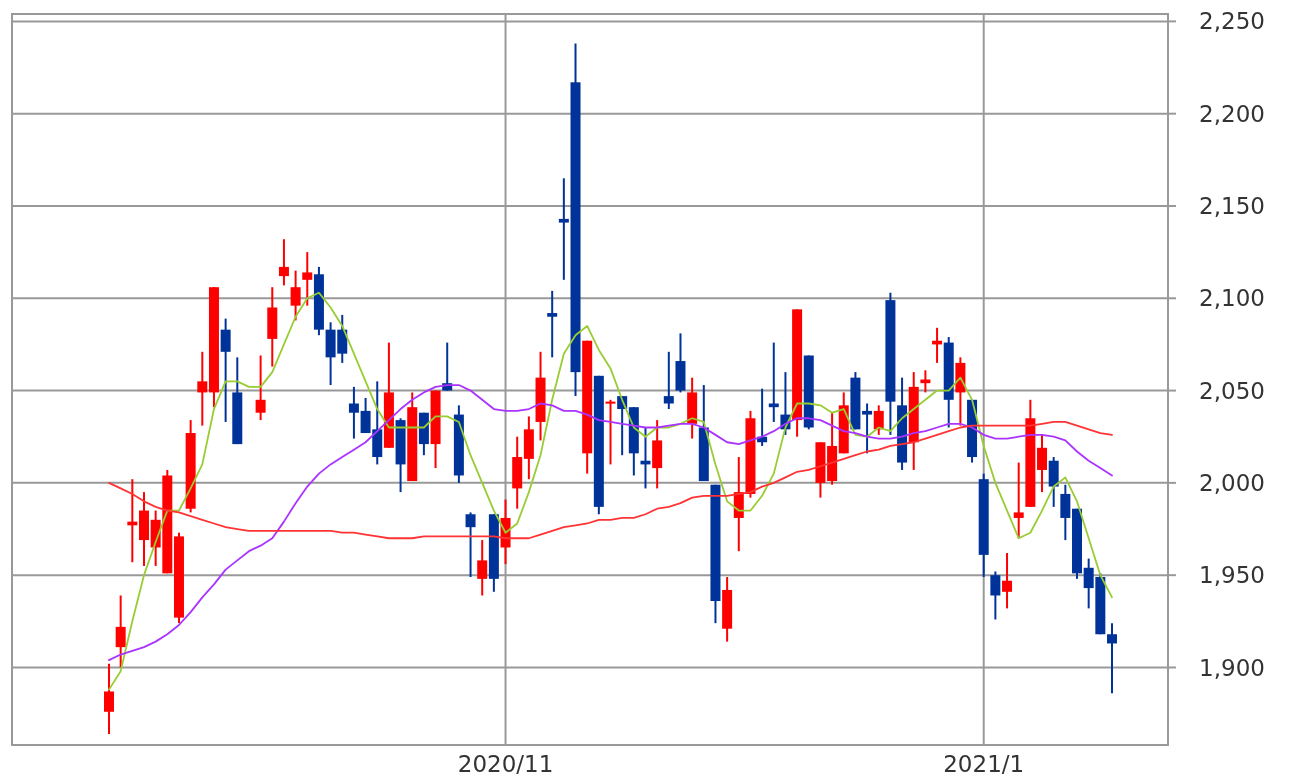 The height and width of the screenshot is (781, 1300). Describe the element at coordinates (1232, 667) in the screenshot. I see `y-tick-label: 1,900` at that location.